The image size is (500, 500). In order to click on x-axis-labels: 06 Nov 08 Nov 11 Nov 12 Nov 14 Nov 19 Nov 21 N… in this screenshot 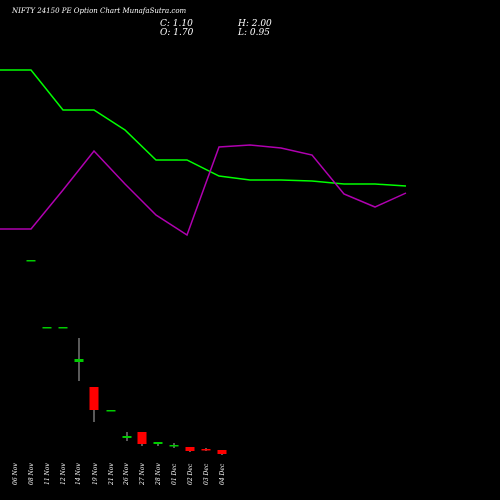, I will do `click(119, 474)`.